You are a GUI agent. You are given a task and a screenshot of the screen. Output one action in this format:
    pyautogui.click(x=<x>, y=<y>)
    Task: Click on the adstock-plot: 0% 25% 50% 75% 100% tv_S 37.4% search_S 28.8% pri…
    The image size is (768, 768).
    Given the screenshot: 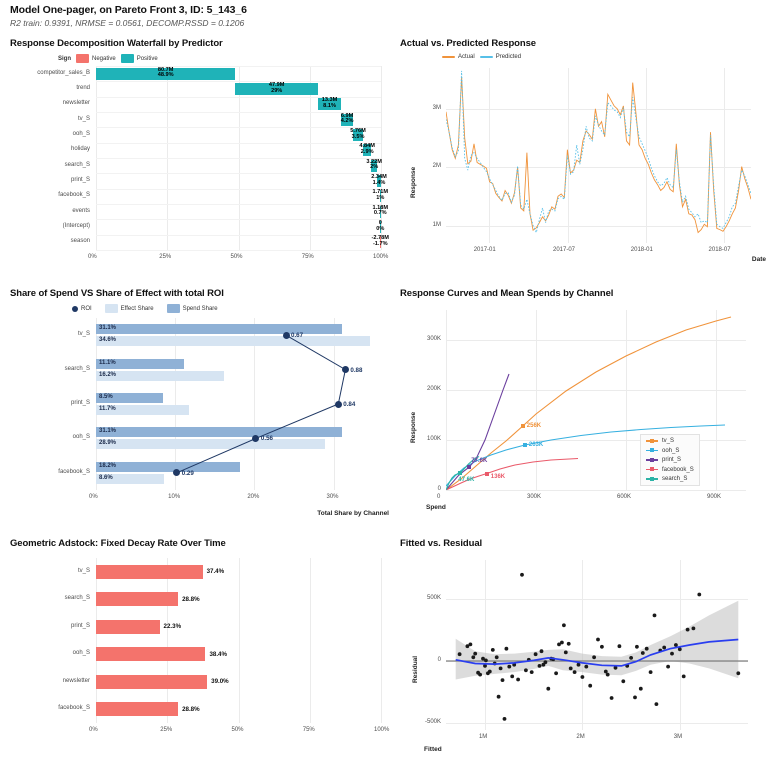 What is the action you would take?
    pyautogui.click(x=223, y=645)
    